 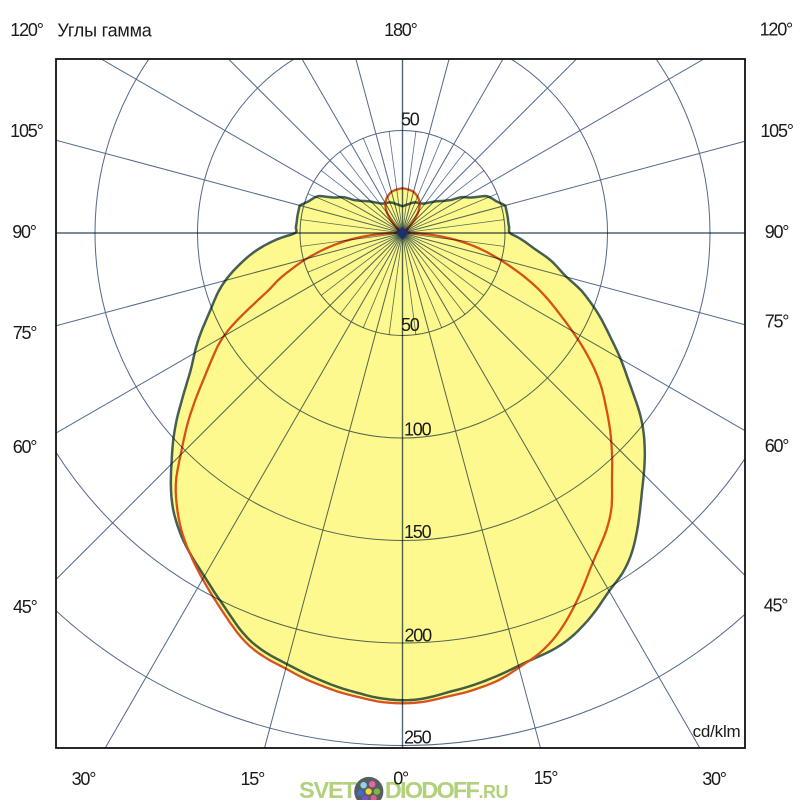 I want to click on svg-text: 0°, so click(x=401, y=779).